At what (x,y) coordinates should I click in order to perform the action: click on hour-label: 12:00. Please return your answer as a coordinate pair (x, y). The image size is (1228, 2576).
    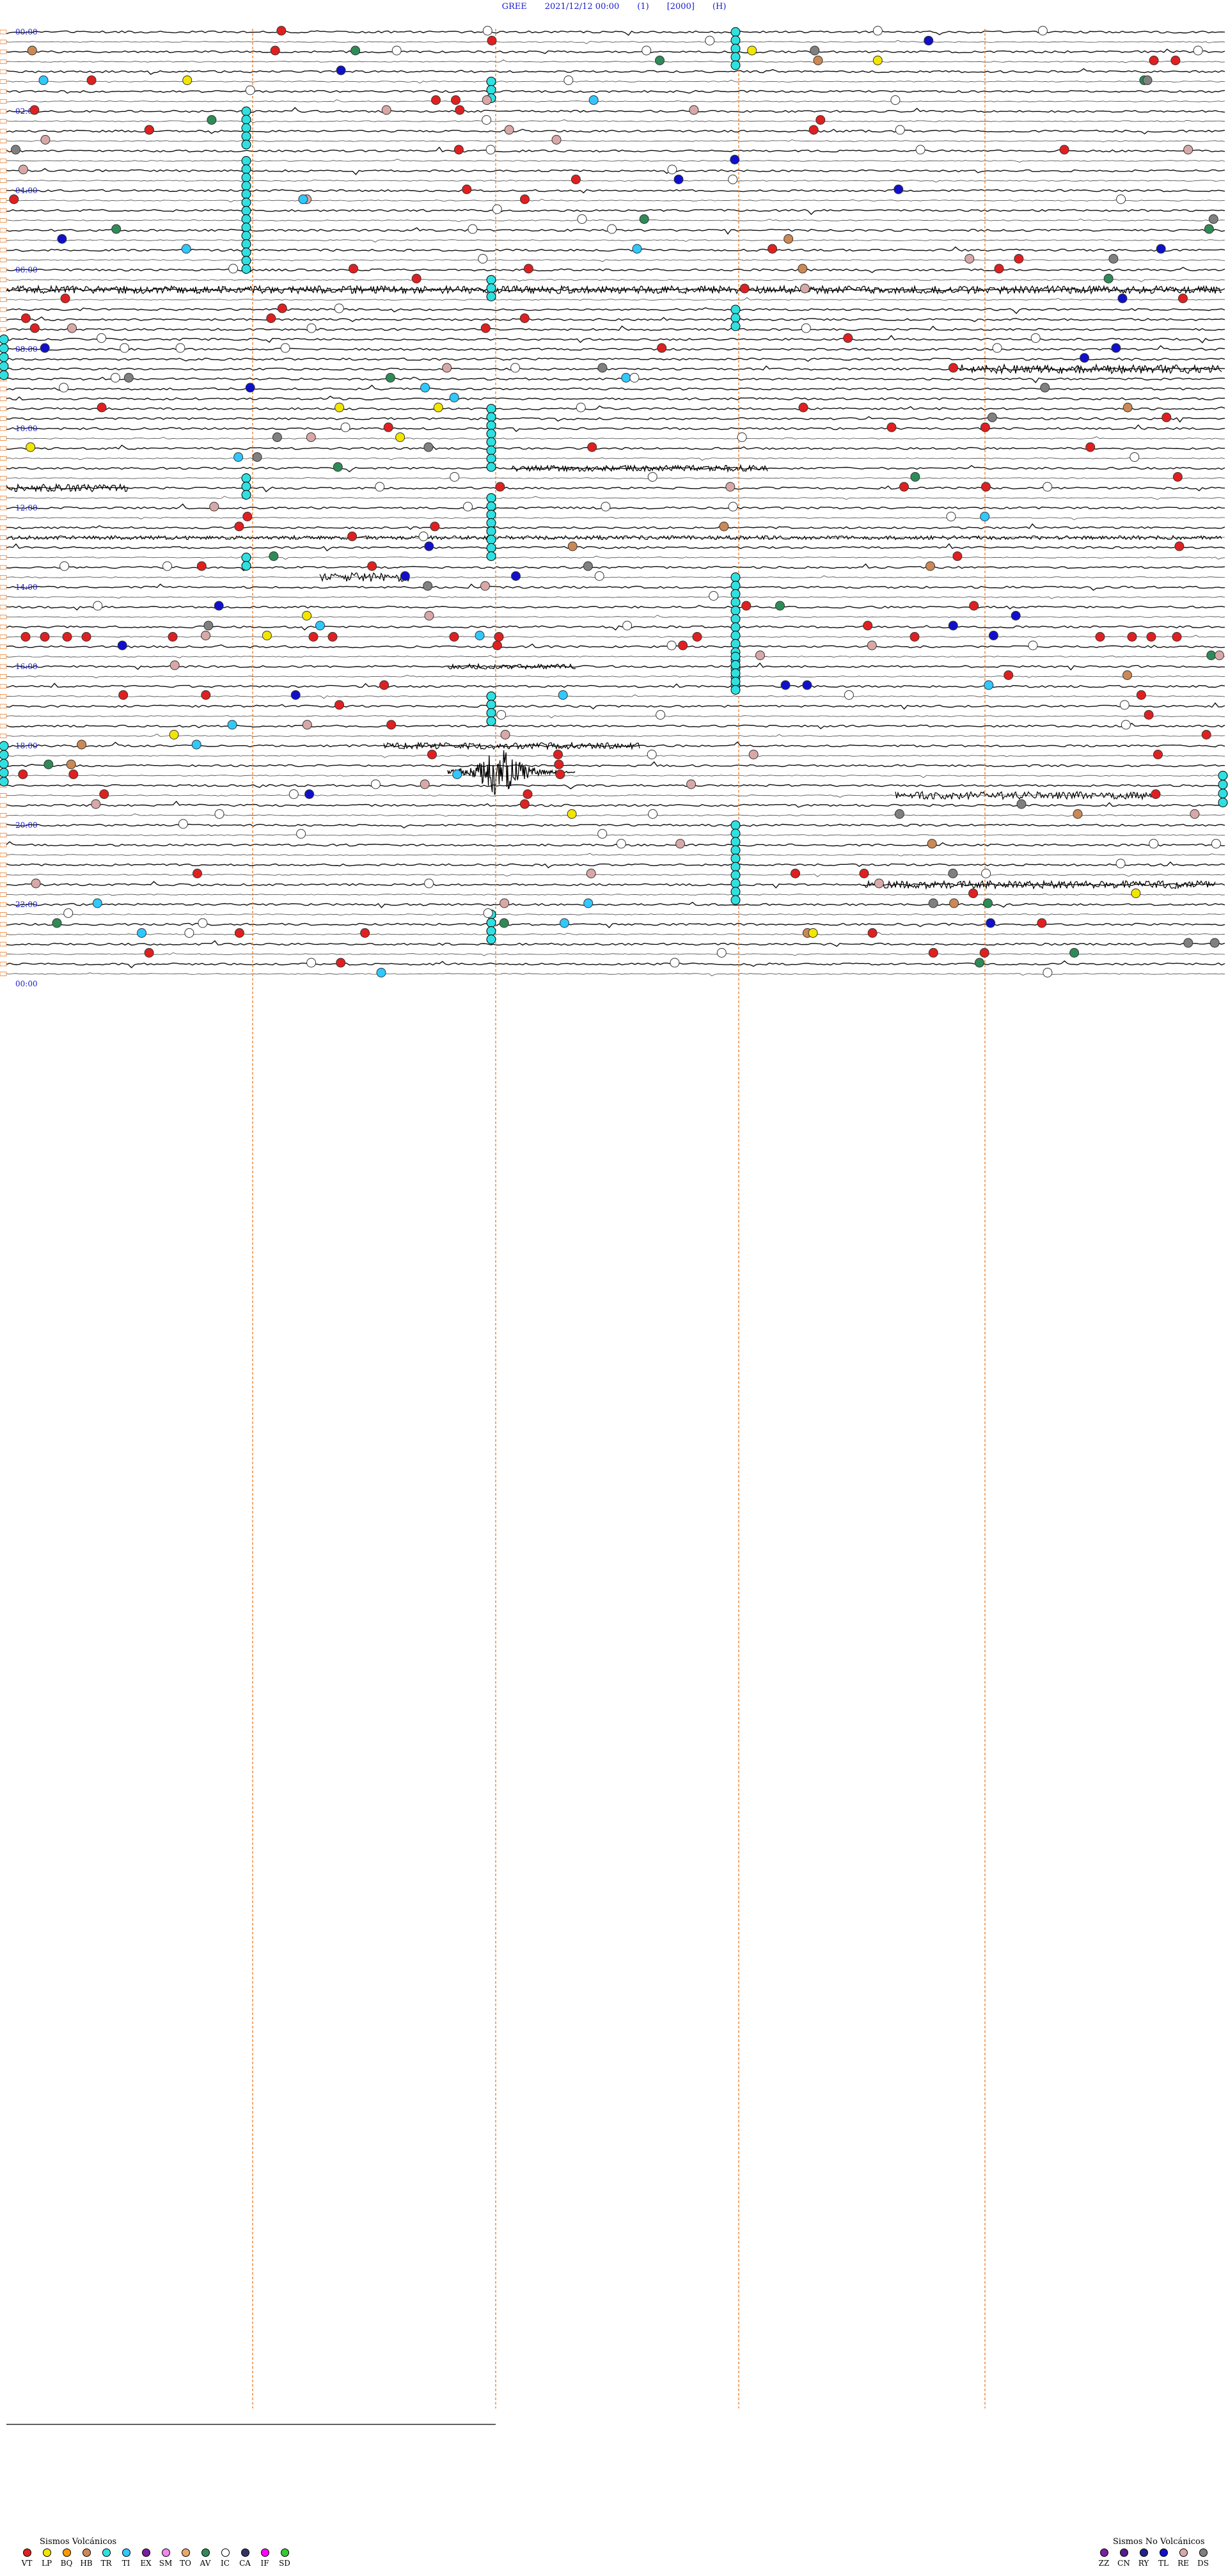
    Looking at the image, I should click on (26, 507).